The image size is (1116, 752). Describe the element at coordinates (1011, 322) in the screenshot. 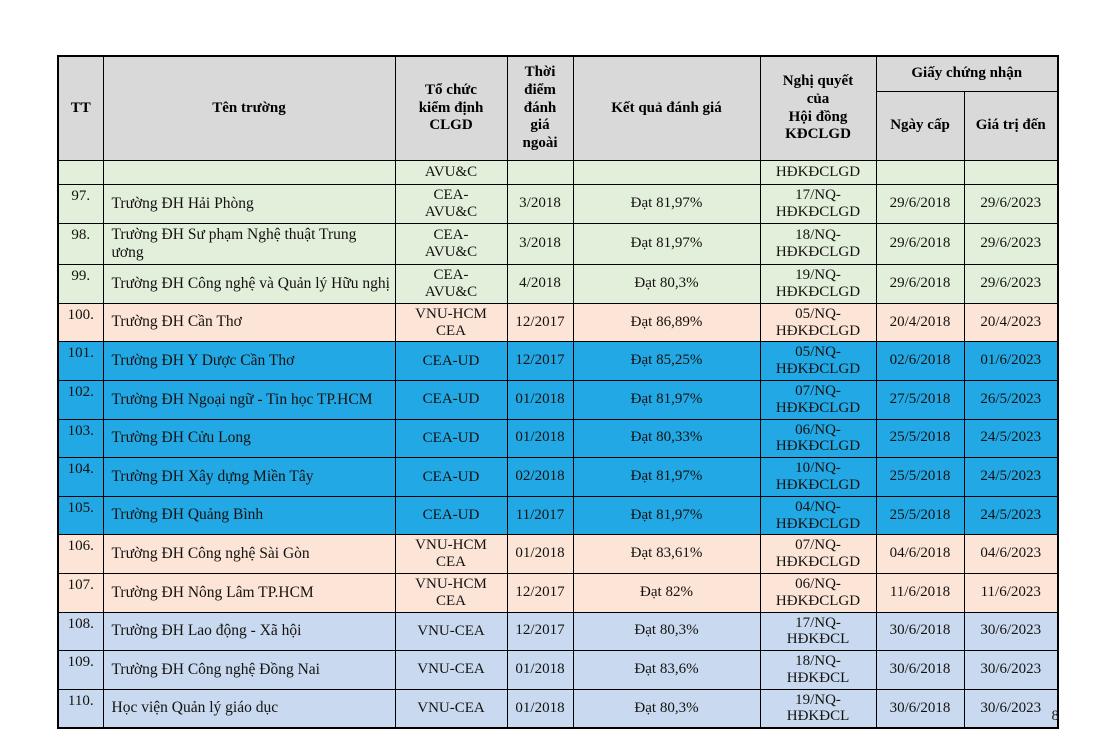

I see `cell-valid: 20/4/2023` at that location.